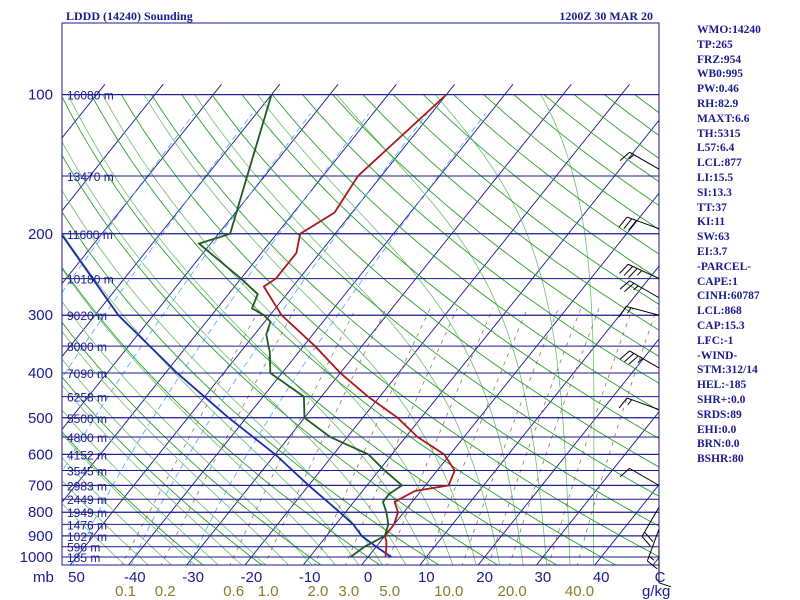 The image size is (800, 600). What do you see at coordinates (711, 222) in the screenshot?
I see `index-item: KI:11` at bounding box center [711, 222].